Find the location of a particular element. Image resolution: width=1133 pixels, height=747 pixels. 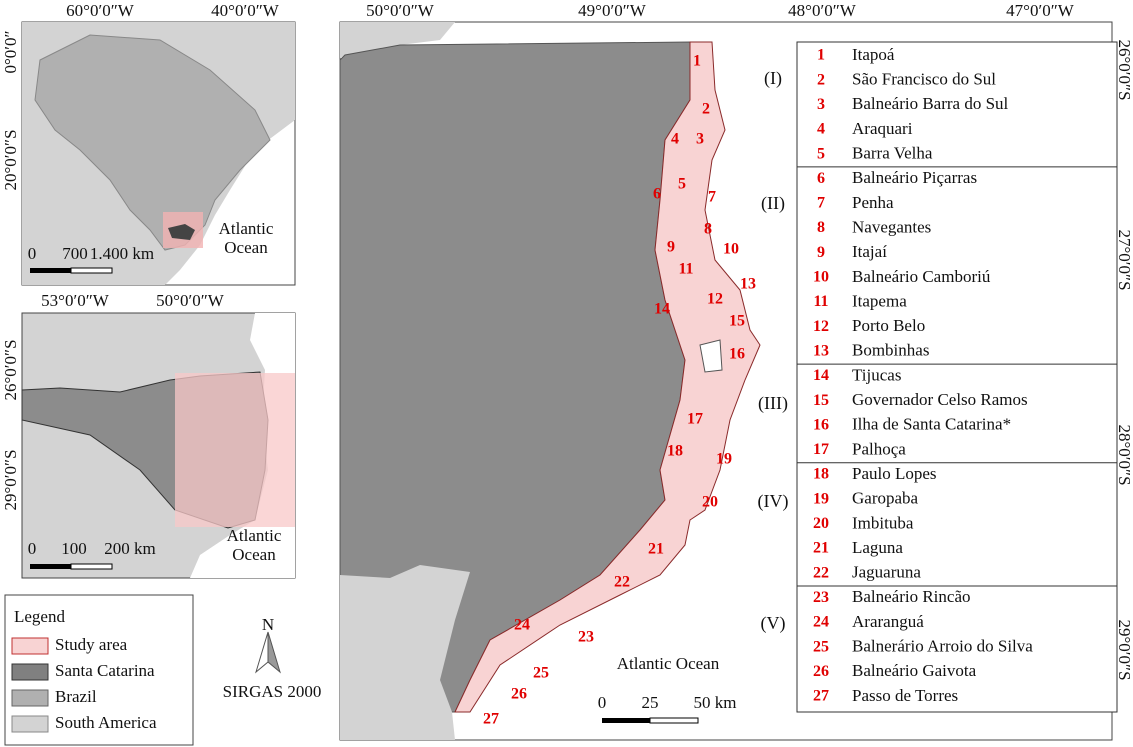

table-number: 10 is located at coordinates (821, 277).